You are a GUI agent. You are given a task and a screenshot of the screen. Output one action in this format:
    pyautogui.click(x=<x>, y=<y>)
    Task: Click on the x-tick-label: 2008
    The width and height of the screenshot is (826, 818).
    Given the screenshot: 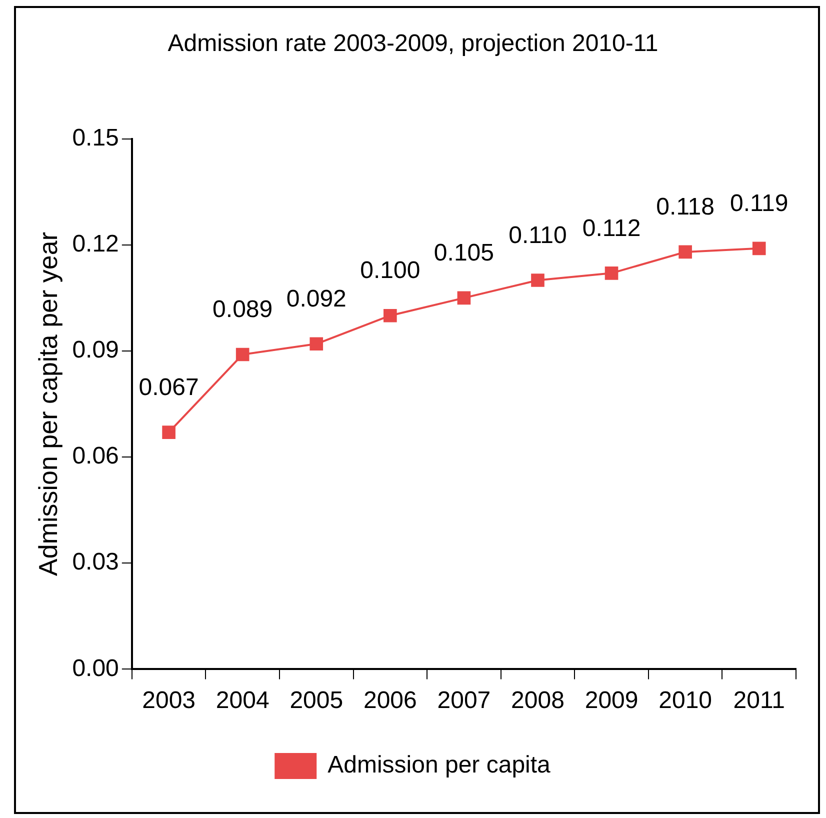 What is the action you would take?
    pyautogui.click(x=537, y=700)
    